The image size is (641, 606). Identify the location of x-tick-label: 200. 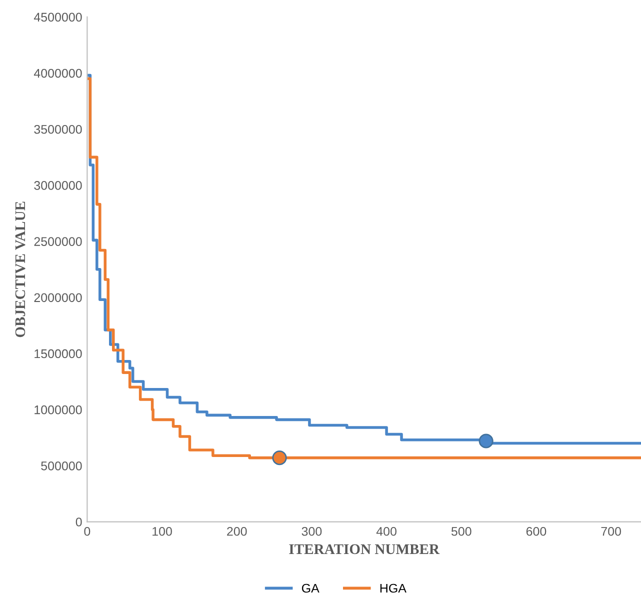
(237, 531).